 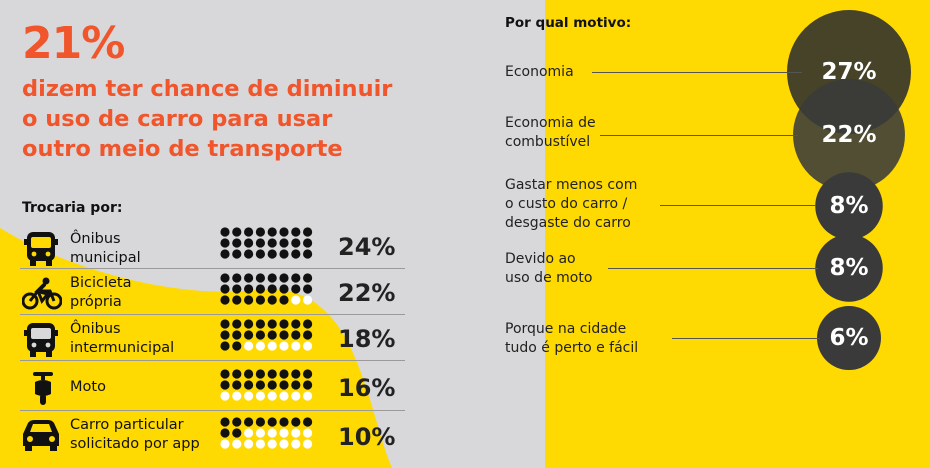 I want to click on reason-label-cidade: Porque na cidade tudo é perto e fácil, so click(x=571, y=339).